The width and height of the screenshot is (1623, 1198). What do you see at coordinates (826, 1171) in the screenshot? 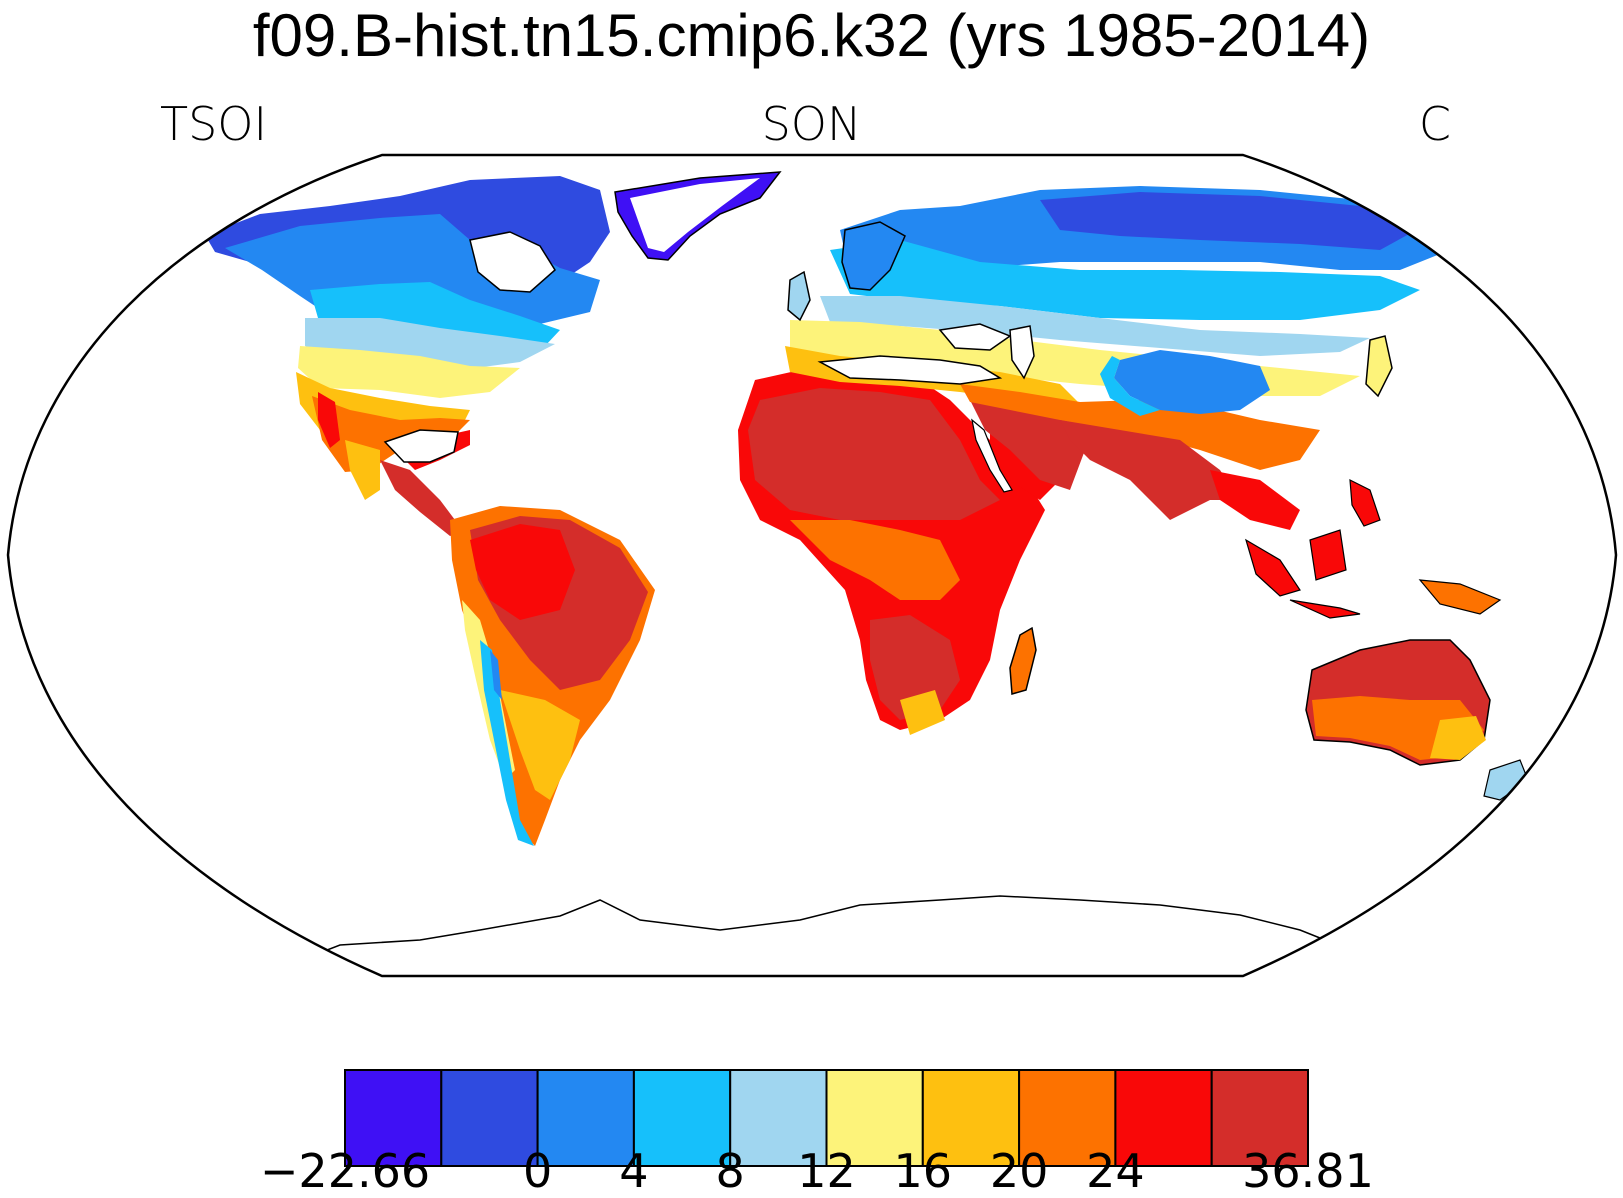
I see `colorbar-label: 12` at bounding box center [826, 1171].